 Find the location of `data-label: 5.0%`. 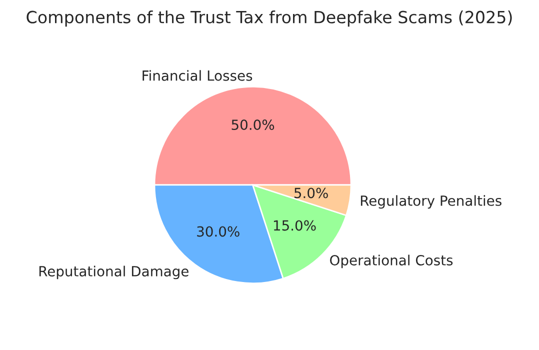

data-label: 5.0% is located at coordinates (311, 193).